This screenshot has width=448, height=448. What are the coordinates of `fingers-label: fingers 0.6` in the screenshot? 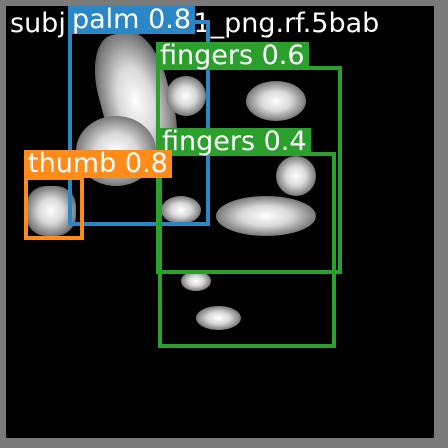 It's located at (232, 56).